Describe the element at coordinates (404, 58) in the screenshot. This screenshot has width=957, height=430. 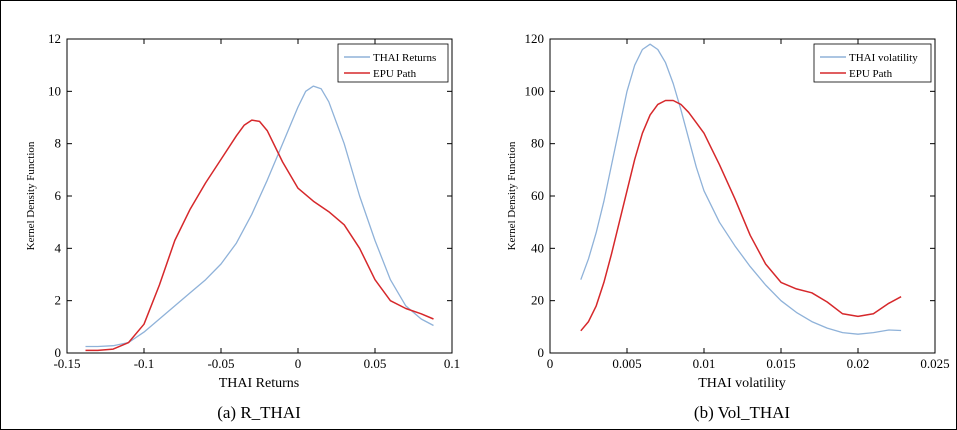
I see `chart-a-legend-label-0: THAI Returns` at that location.